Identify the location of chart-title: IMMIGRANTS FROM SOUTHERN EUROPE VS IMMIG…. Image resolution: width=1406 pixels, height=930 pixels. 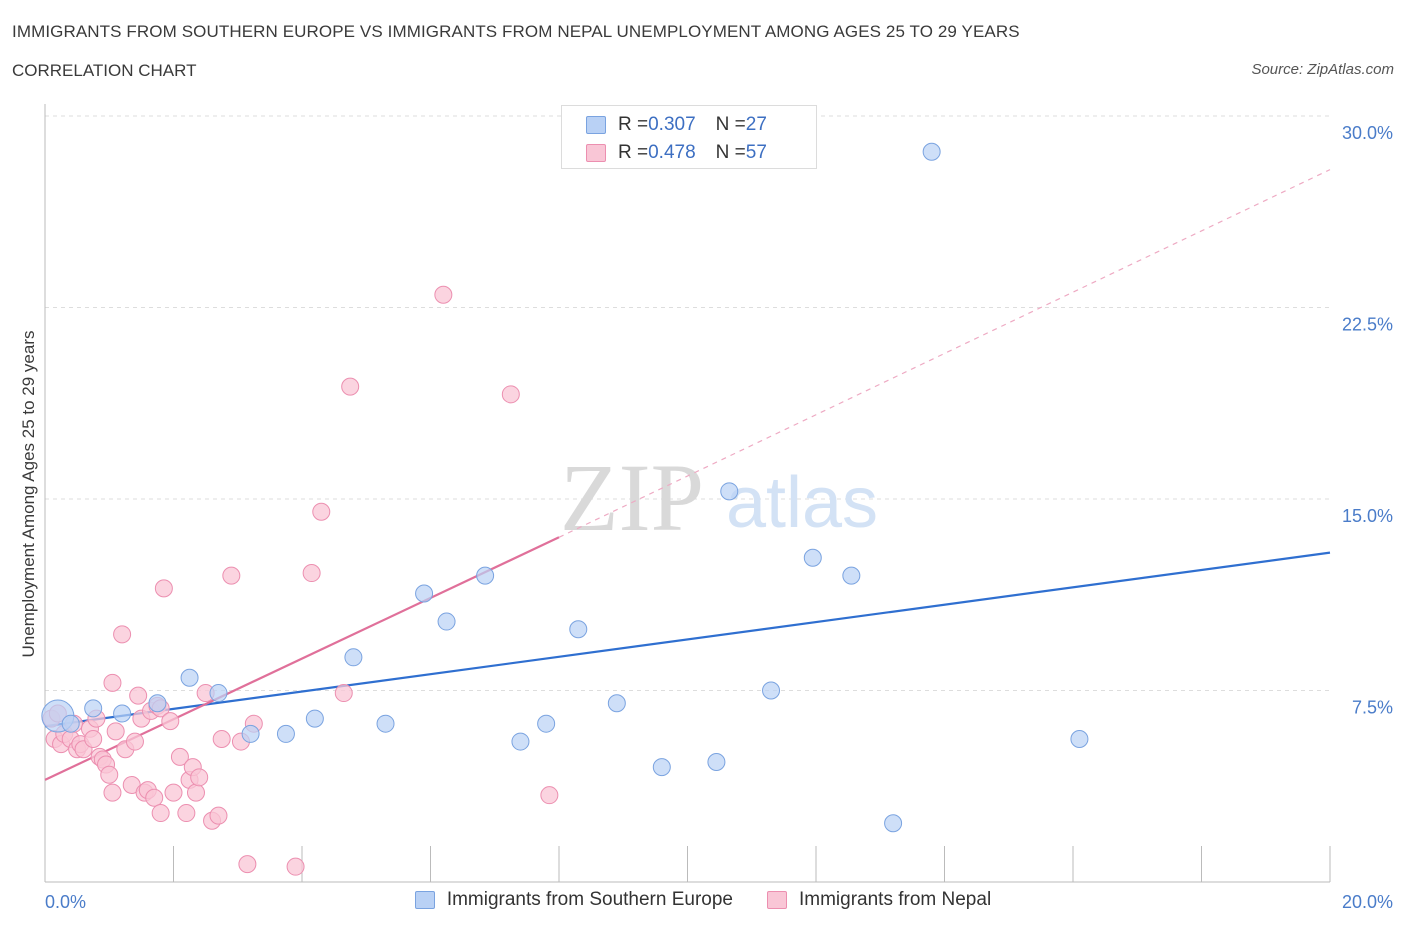
(516, 31).